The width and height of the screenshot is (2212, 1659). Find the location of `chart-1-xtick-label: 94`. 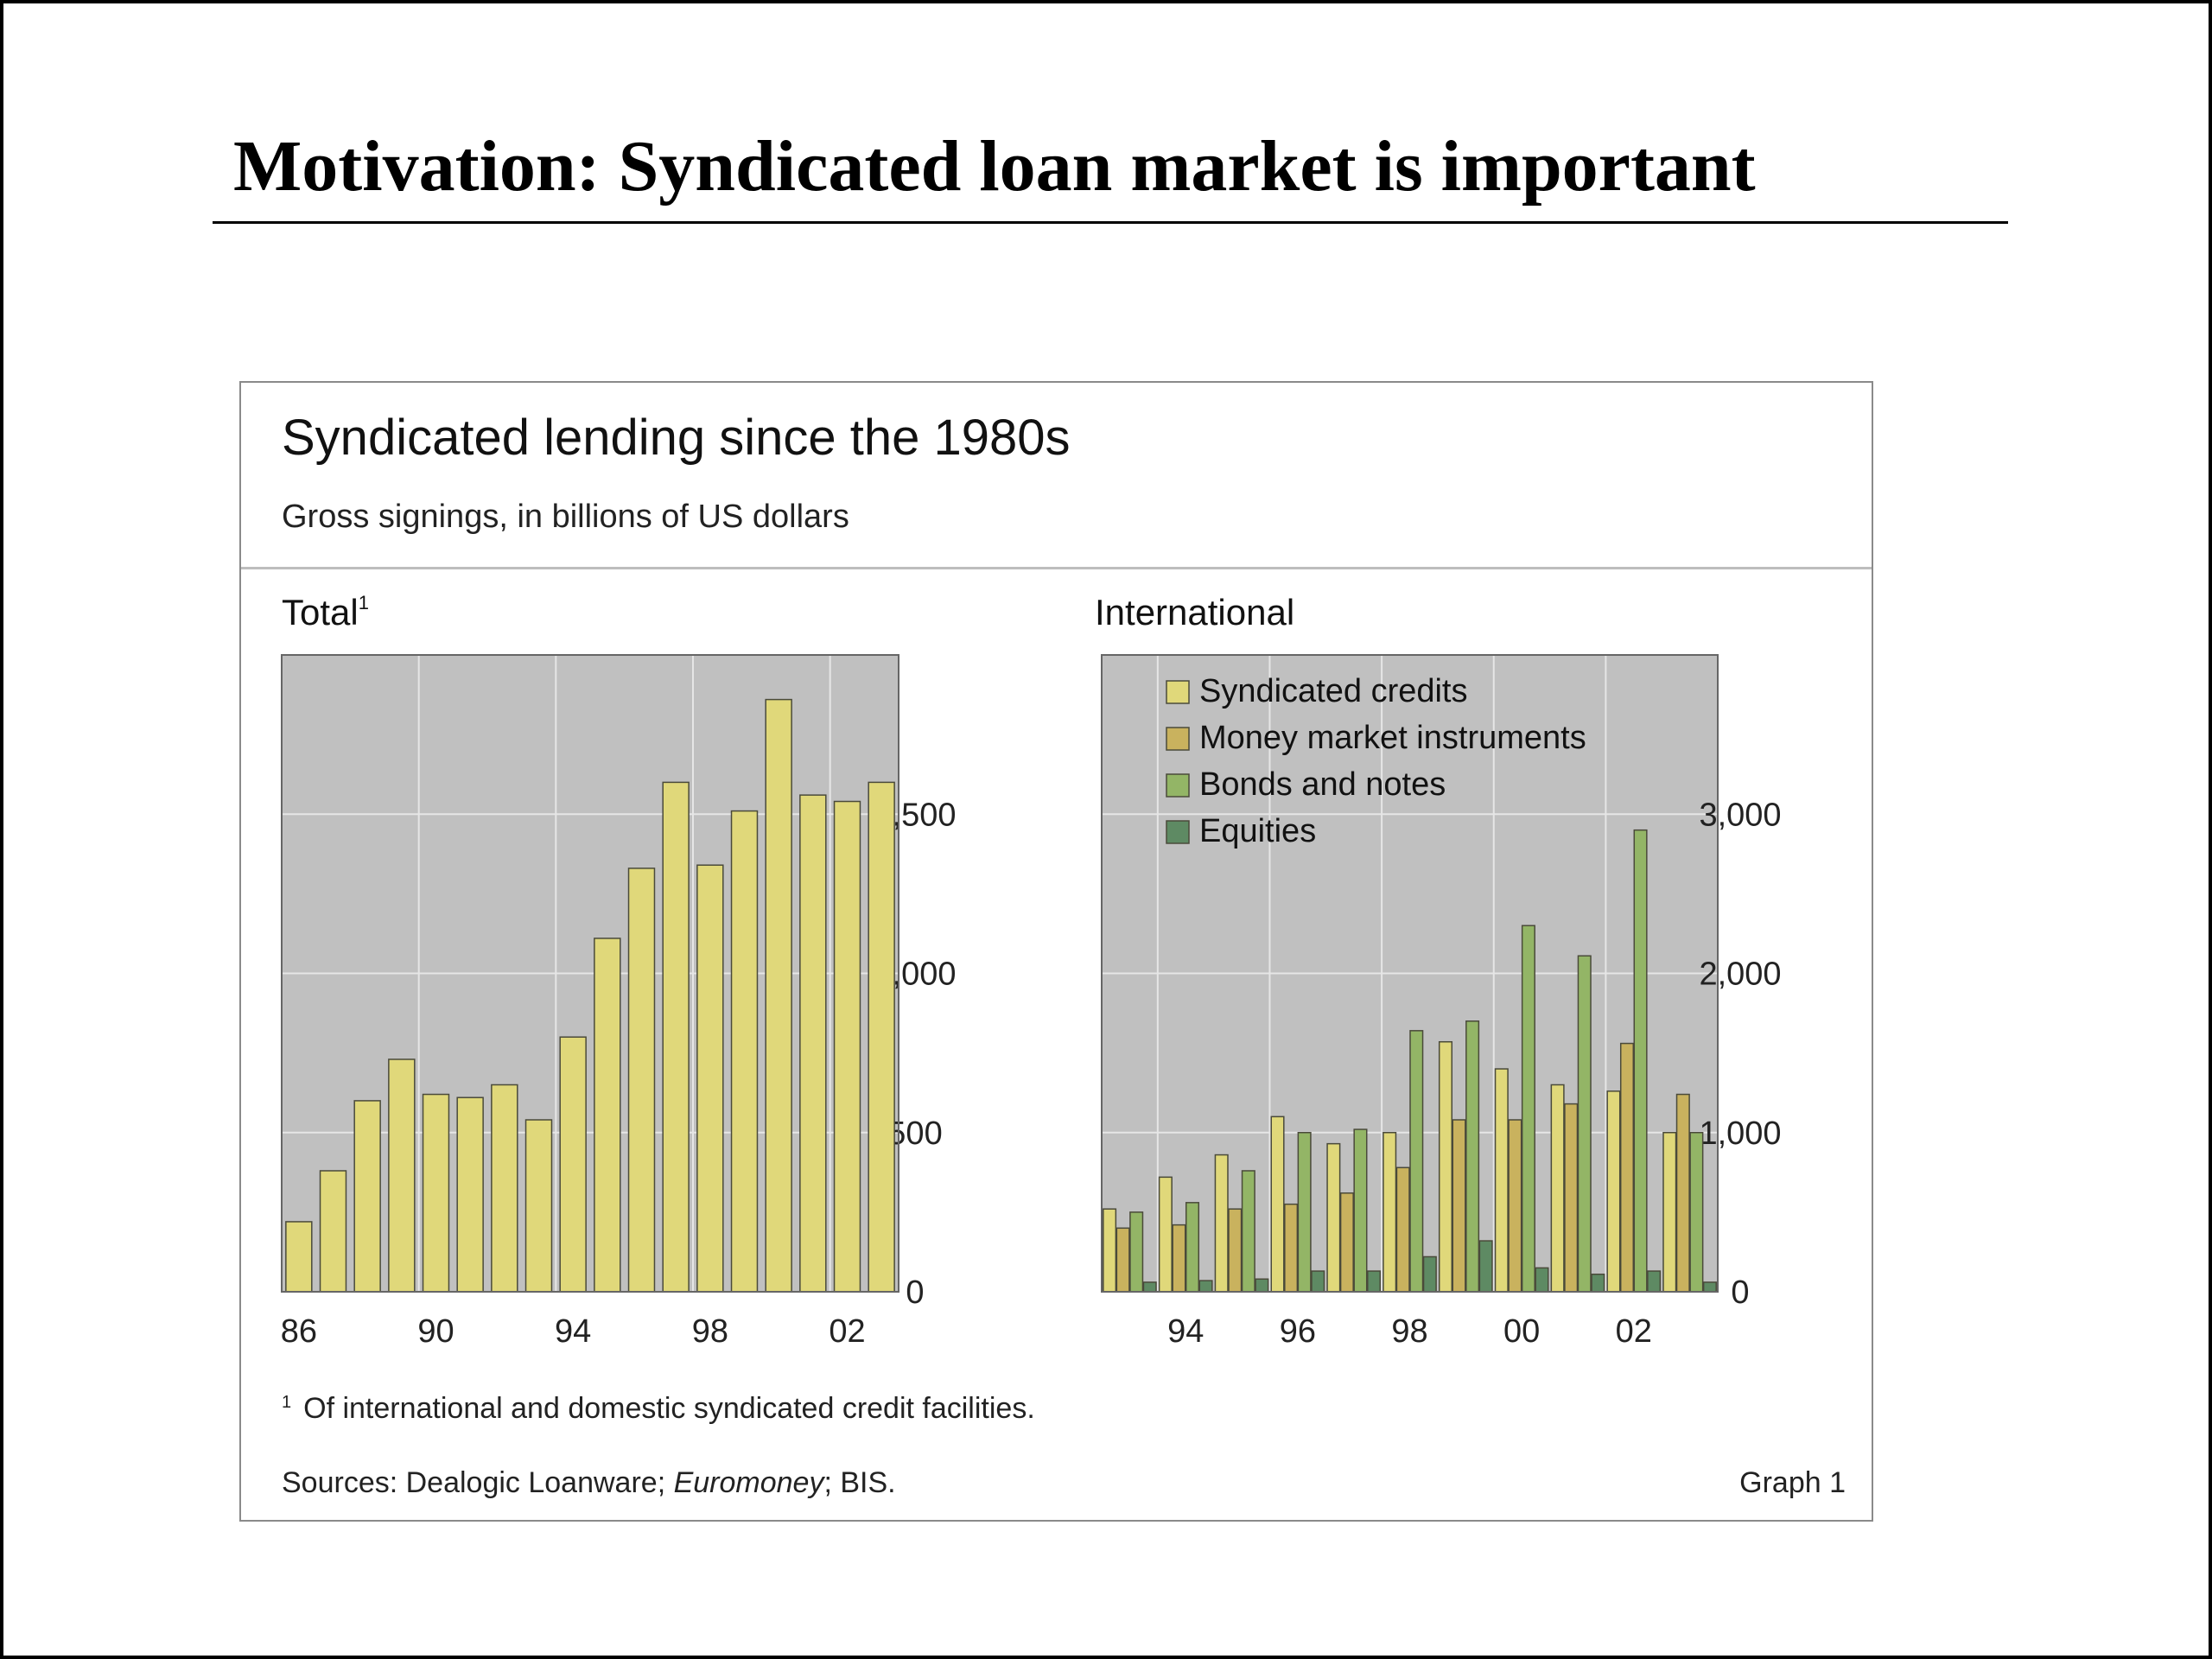

chart-1-xtick-label: 94 is located at coordinates (1185, 1331).